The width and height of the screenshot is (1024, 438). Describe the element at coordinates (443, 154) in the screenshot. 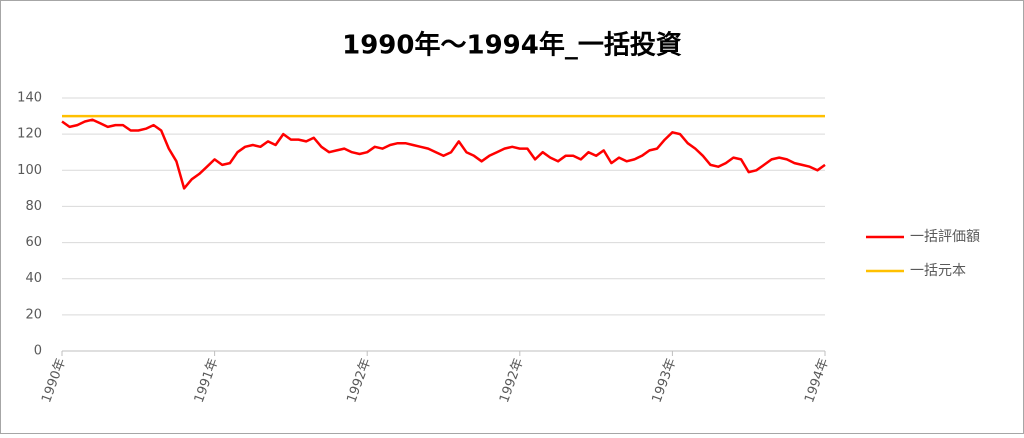

I see `series-line` at that location.